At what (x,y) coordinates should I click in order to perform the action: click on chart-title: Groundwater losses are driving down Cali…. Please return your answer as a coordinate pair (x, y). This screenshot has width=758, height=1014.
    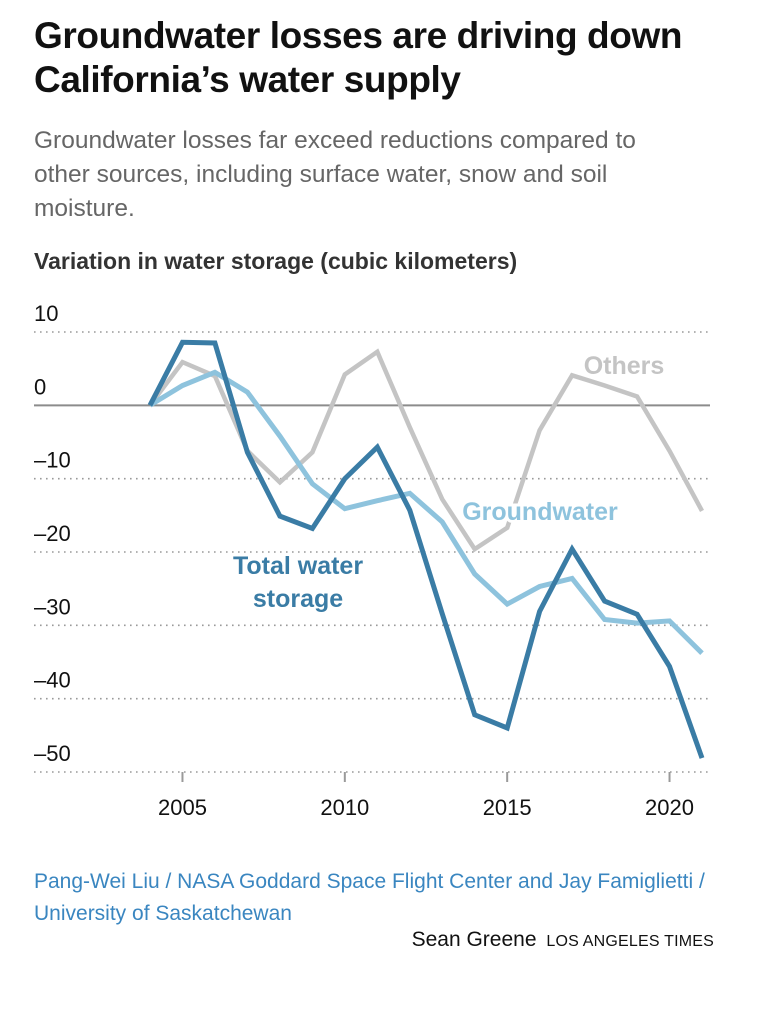
    Looking at the image, I should click on (358, 57).